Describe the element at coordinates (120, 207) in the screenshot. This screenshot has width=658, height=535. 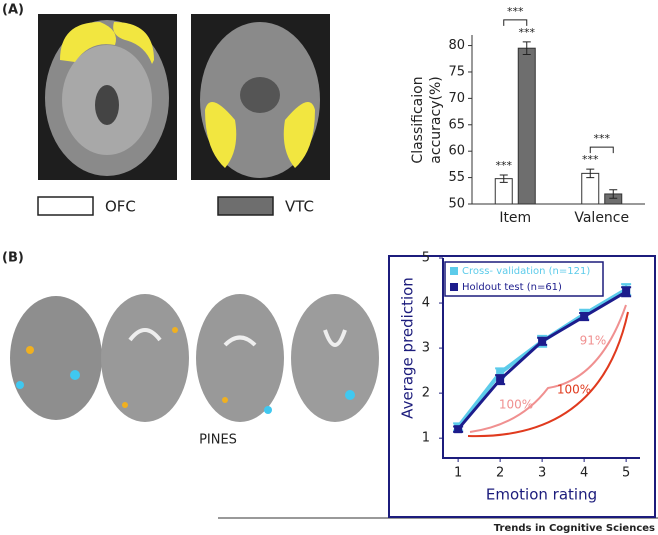
I see `legend-label: OFC` at that location.